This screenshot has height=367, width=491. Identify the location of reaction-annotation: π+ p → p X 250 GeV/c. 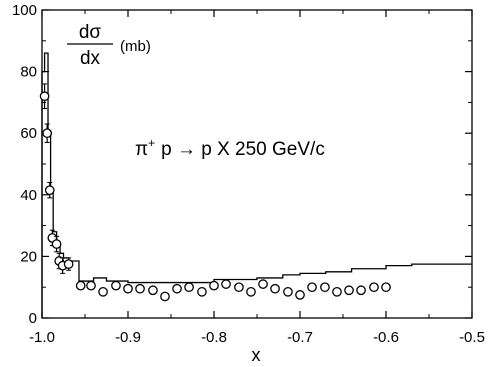
(230, 148).